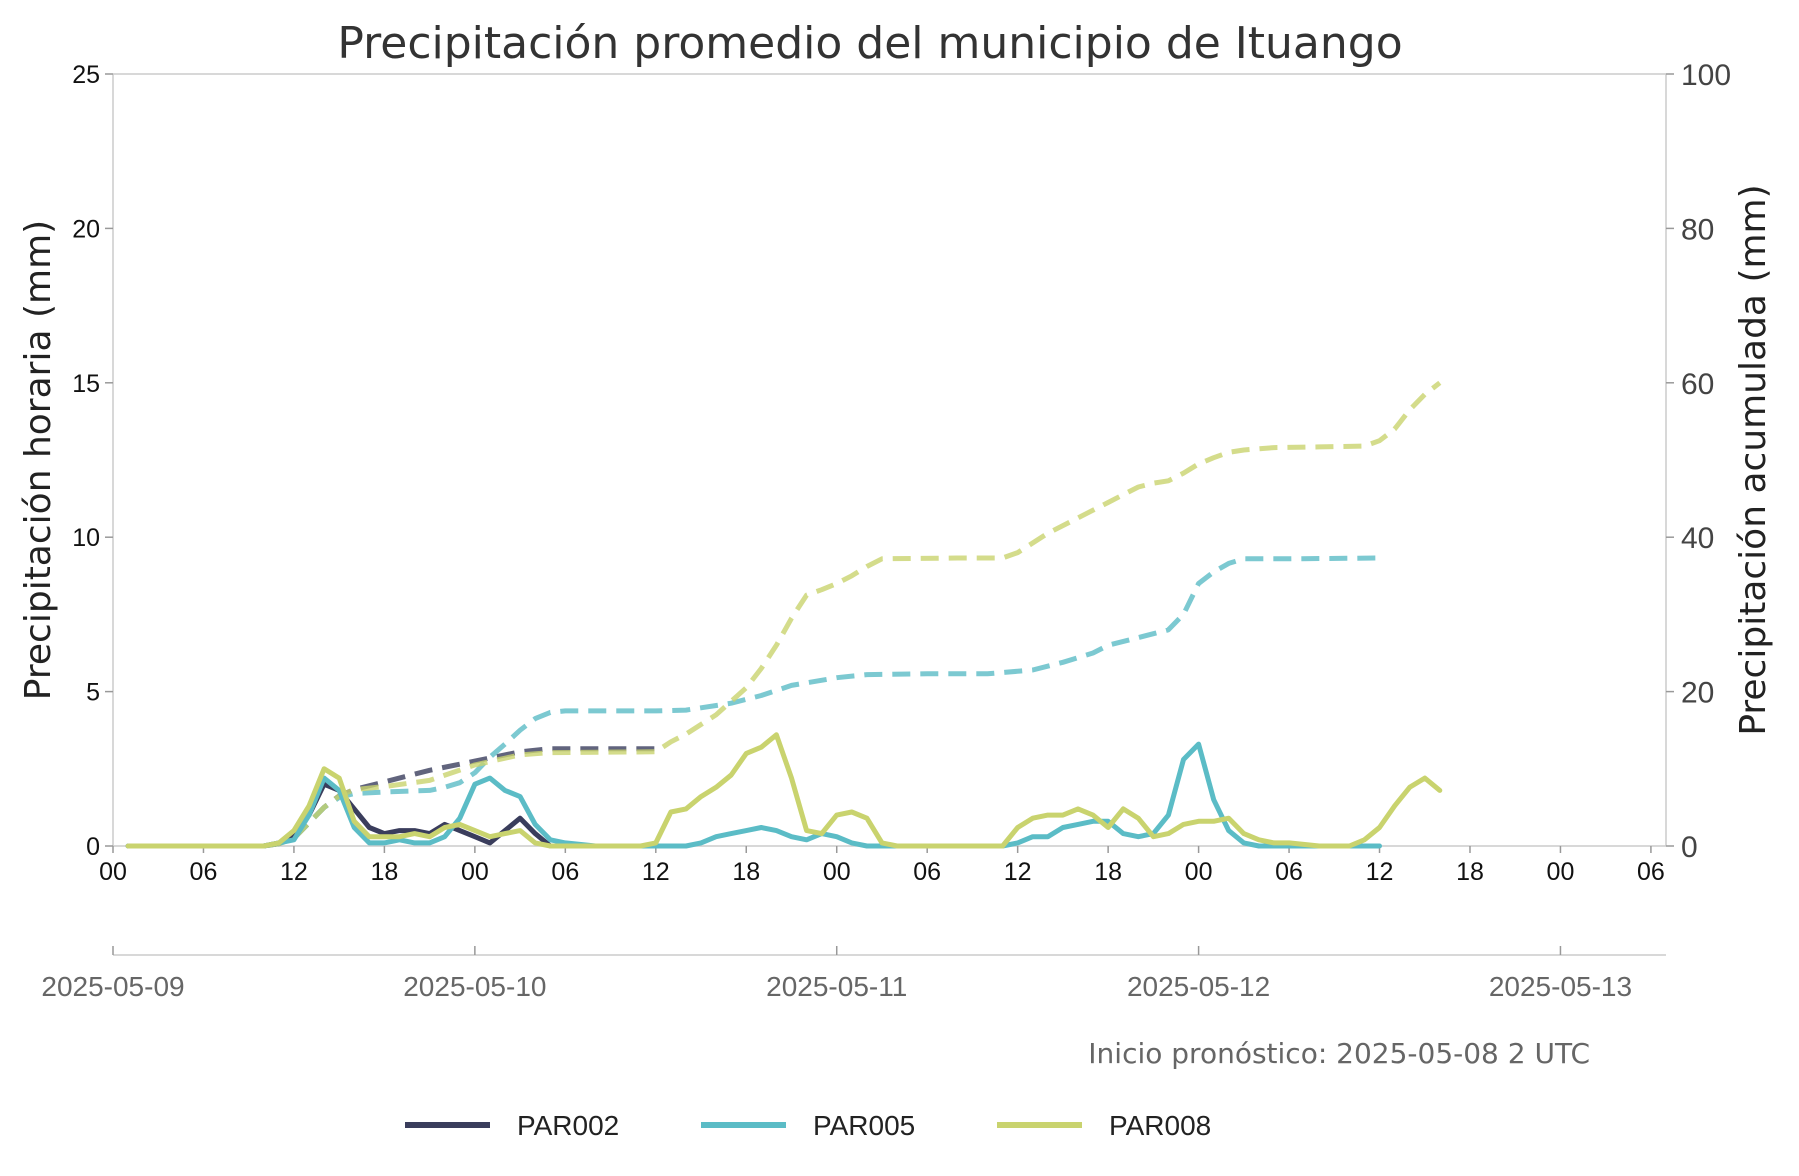 The height and width of the screenshot is (1176, 1799). Describe the element at coordinates (1198, 986) in the screenshot. I see `date-tick-label: 2025-05-12` at that location.